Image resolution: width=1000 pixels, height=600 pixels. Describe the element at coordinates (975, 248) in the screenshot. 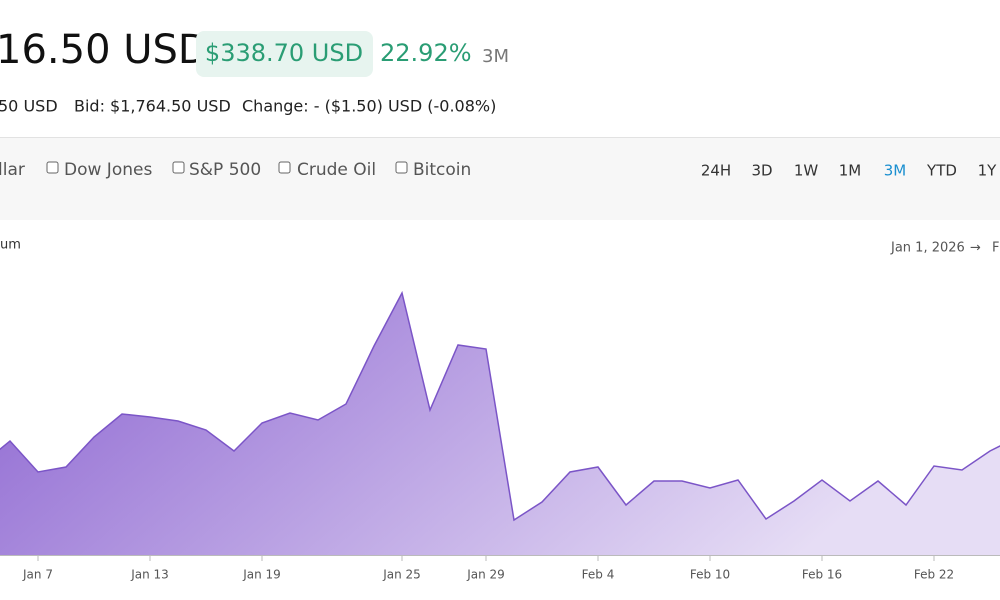

I see `range-arrow: →` at that location.